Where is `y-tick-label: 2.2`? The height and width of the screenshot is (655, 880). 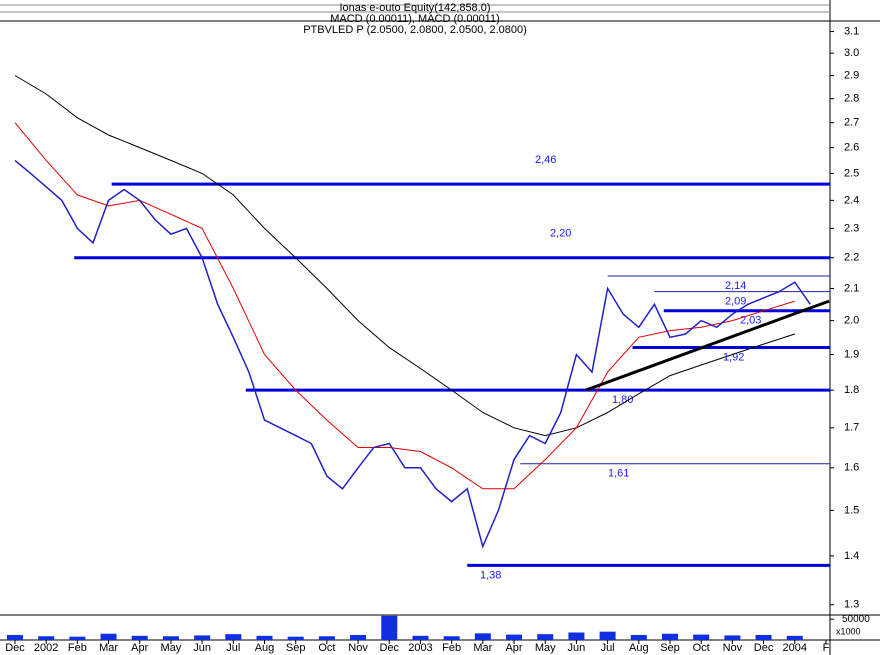 y-tick-label: 2.2 is located at coordinates (851, 258).